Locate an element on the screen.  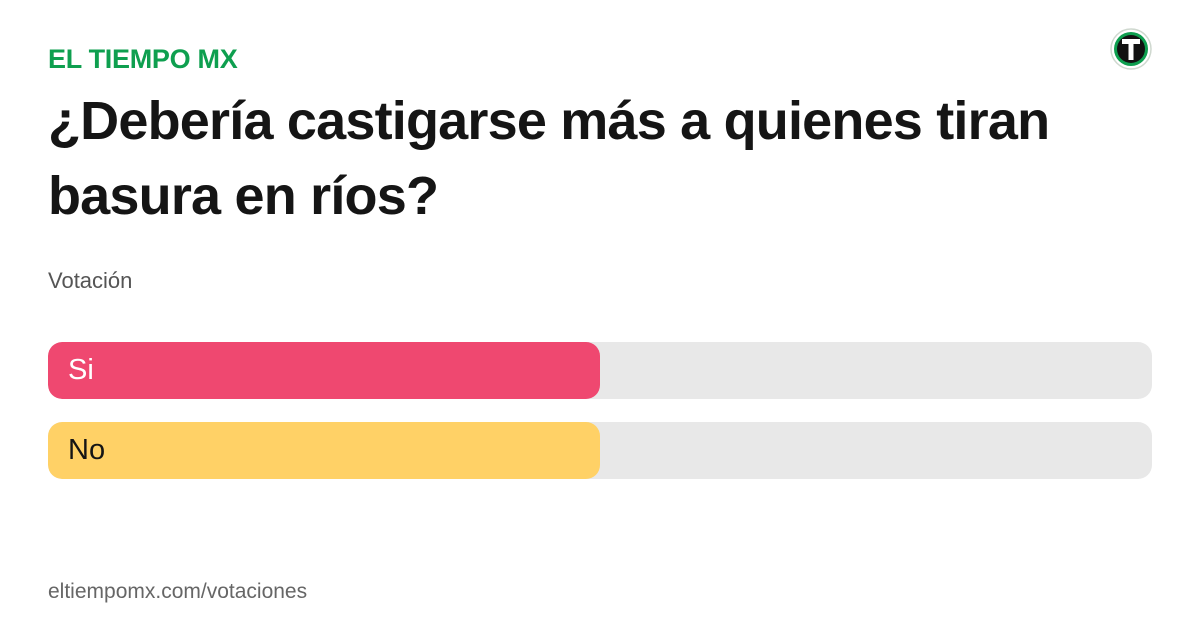
poll-option: No is located at coordinates (600, 450).